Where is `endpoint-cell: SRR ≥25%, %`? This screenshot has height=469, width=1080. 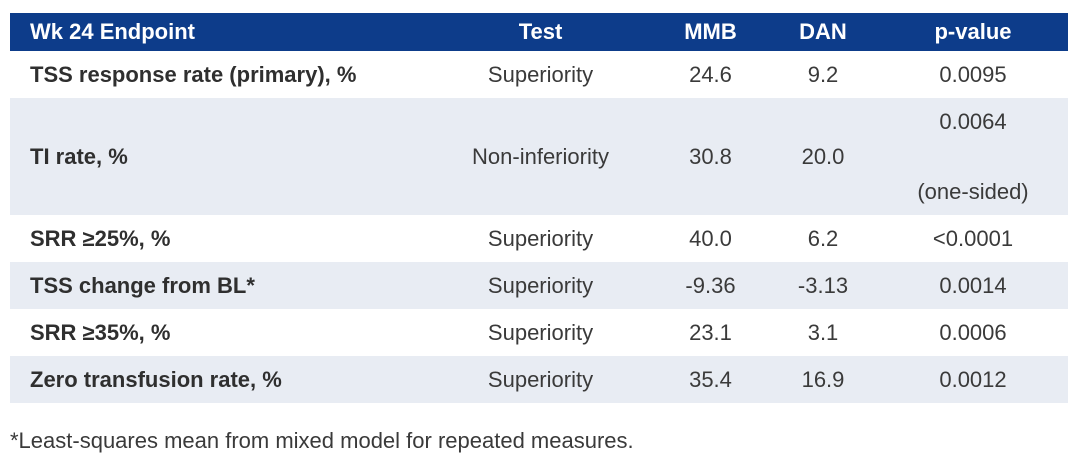 endpoint-cell: SRR ≥25%, % is located at coordinates (100, 238).